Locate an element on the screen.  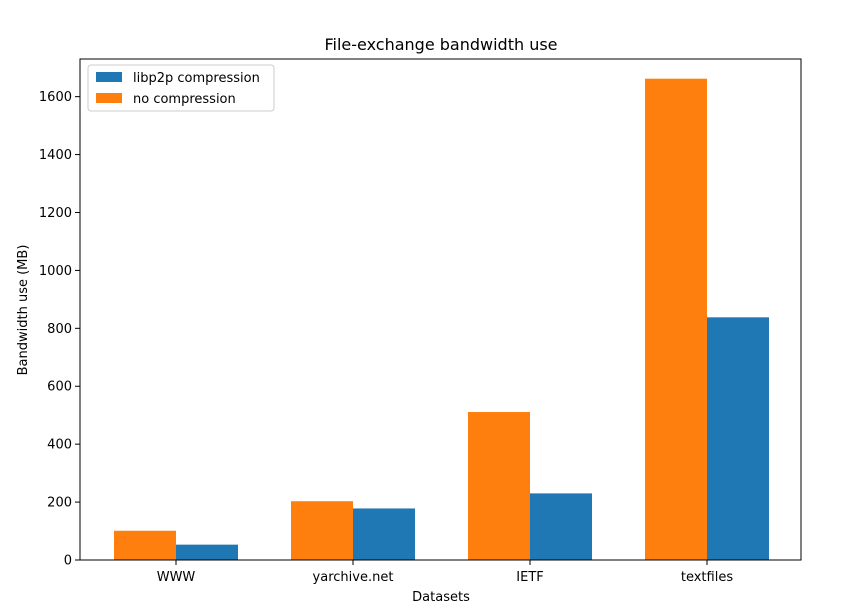
x-tick-label-ietf: IETF is located at coordinates (529, 577).